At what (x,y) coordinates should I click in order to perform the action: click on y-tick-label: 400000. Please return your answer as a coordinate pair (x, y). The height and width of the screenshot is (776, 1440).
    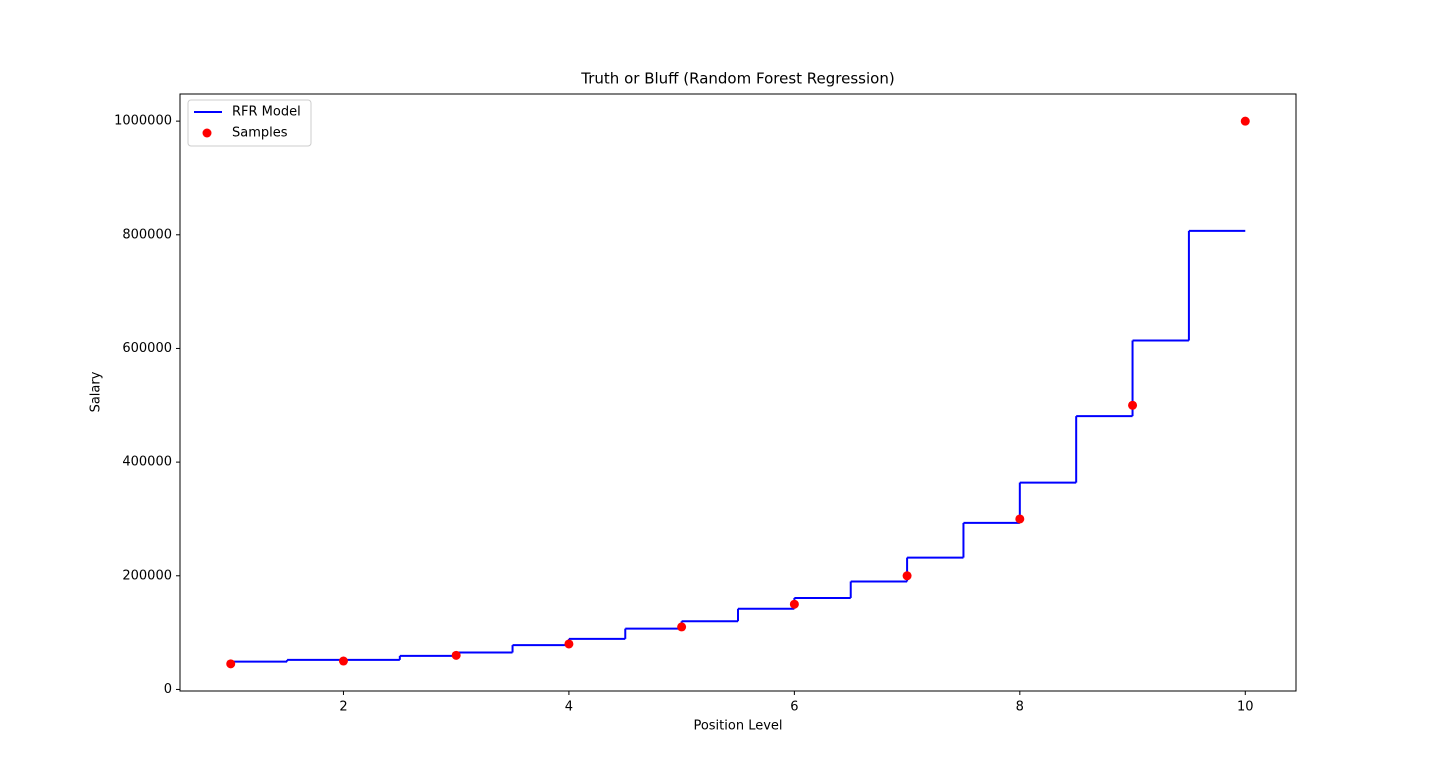
    Looking at the image, I should click on (147, 462).